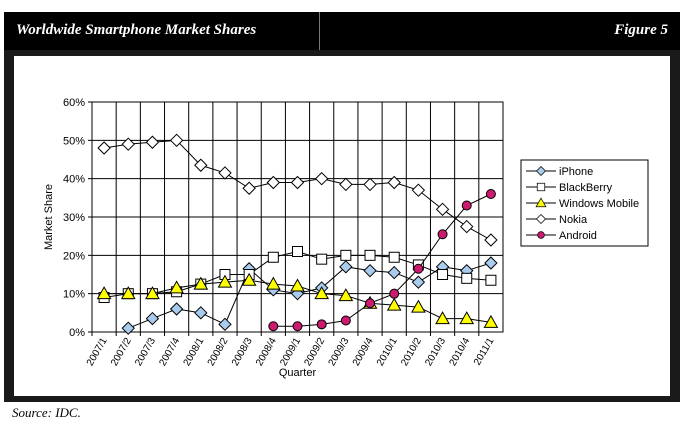  Describe the element at coordinates (460, 352) in the screenshot. I see `x-tick-label: 2010/4` at that location.